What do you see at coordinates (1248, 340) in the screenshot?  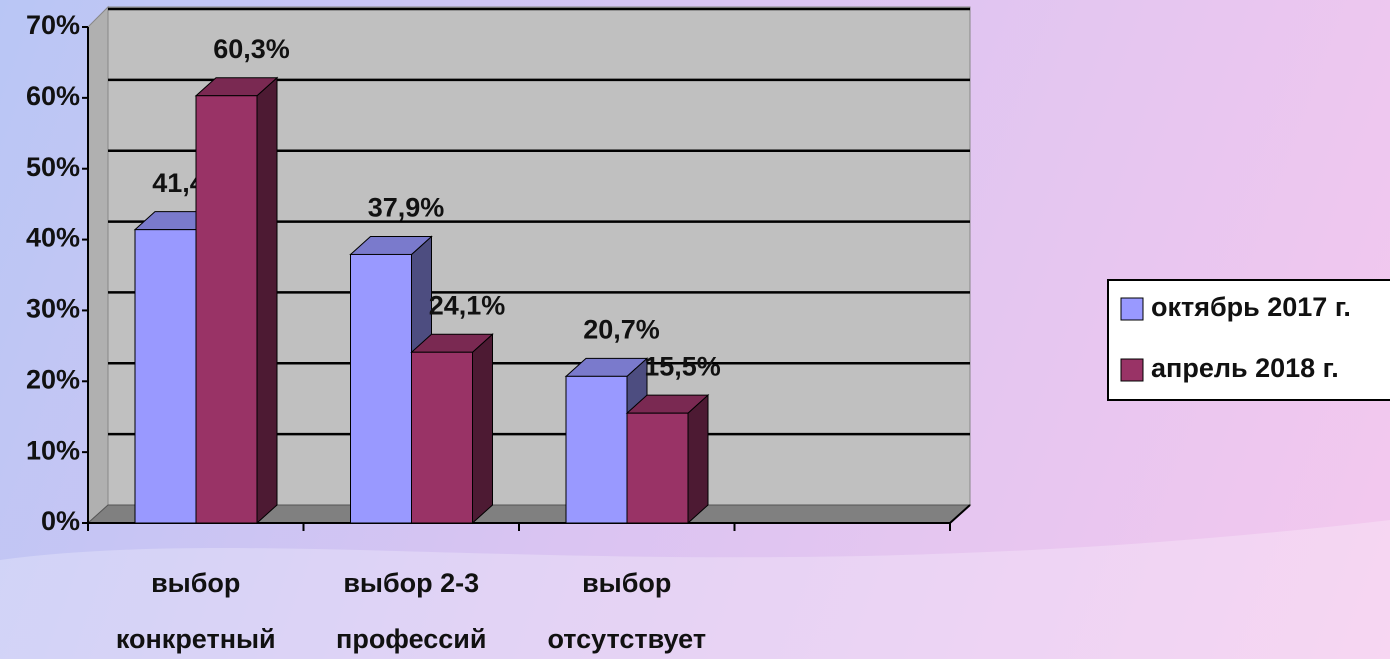 I see `legend-box` at bounding box center [1248, 340].